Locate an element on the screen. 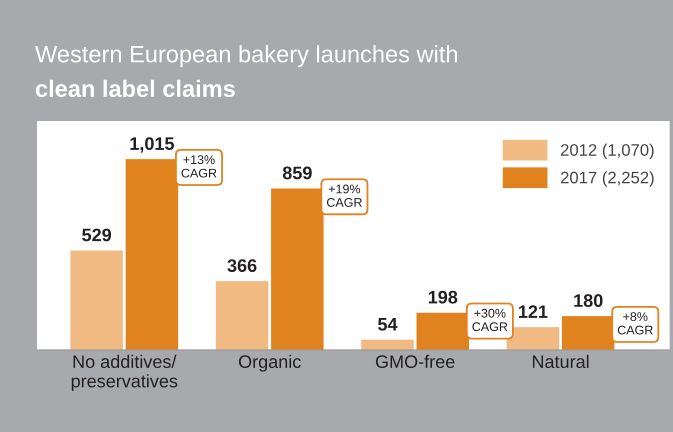  annotation: +8% CAGR is located at coordinates (635, 323).